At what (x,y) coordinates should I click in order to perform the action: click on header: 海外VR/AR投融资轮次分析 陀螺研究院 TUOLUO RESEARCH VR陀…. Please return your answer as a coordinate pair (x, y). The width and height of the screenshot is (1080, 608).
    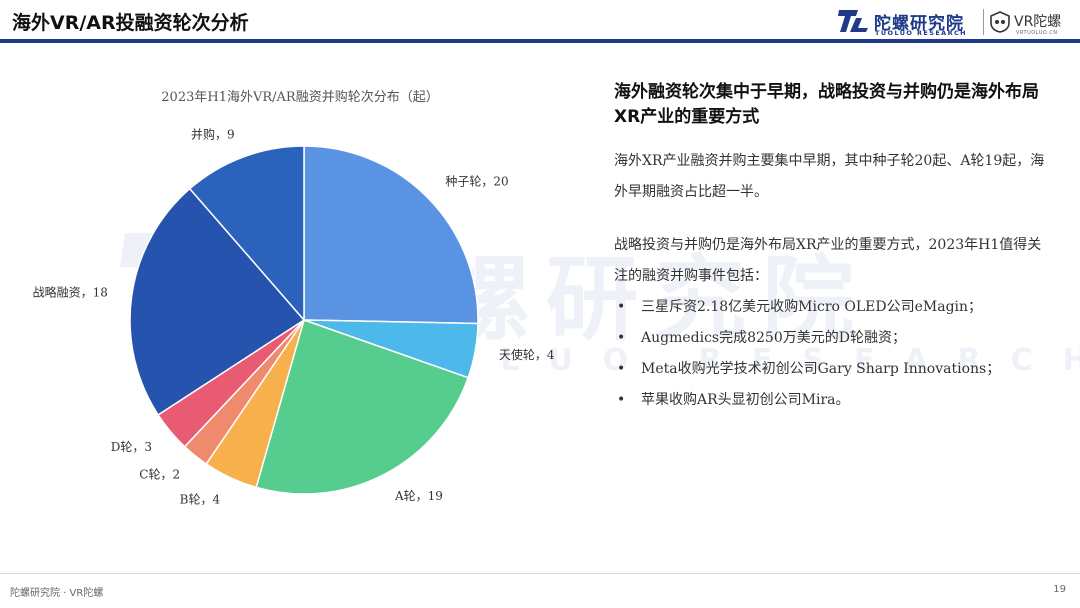
    Looking at the image, I should click on (540, 21).